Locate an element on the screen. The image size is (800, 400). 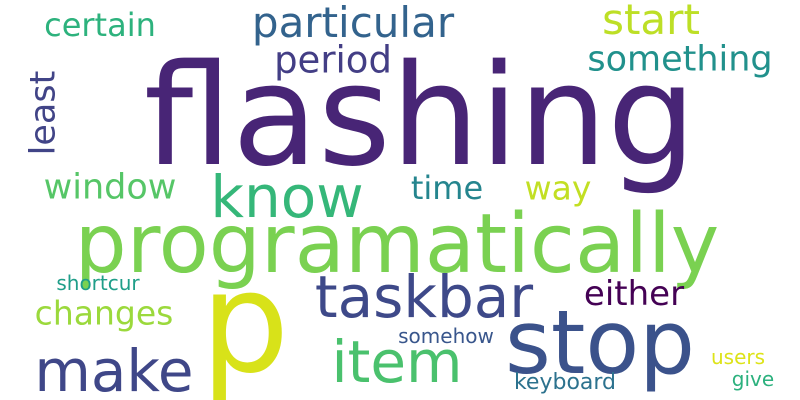
word-stop: stop is located at coordinates (600, 342).